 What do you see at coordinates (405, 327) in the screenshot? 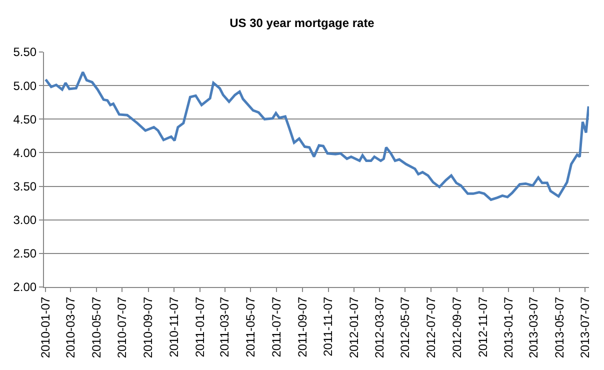
I see `x-tick-label: 2012-05-07` at bounding box center [405, 327].